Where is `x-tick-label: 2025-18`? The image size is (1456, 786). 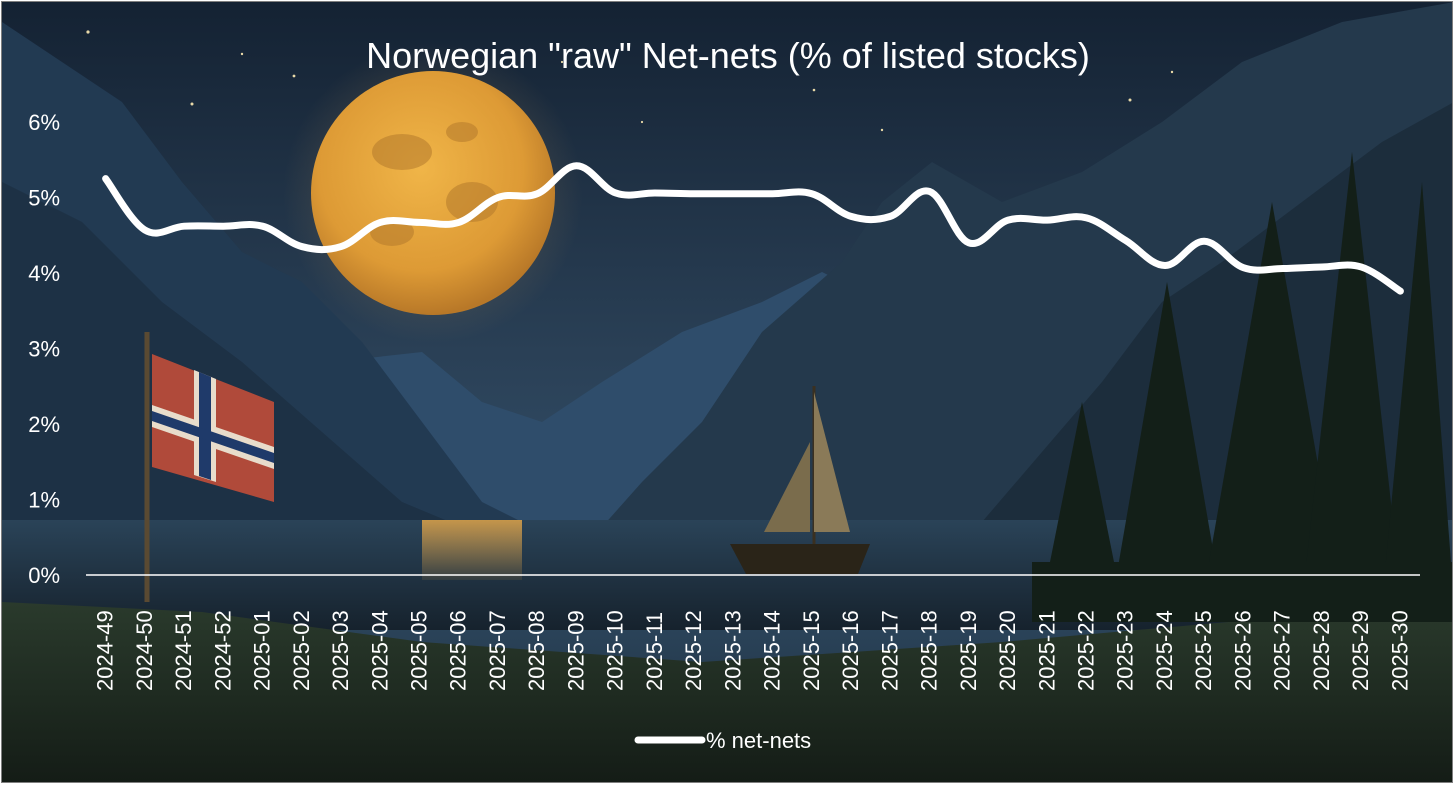 x-tick-label: 2025-18 is located at coordinates (929, 650).